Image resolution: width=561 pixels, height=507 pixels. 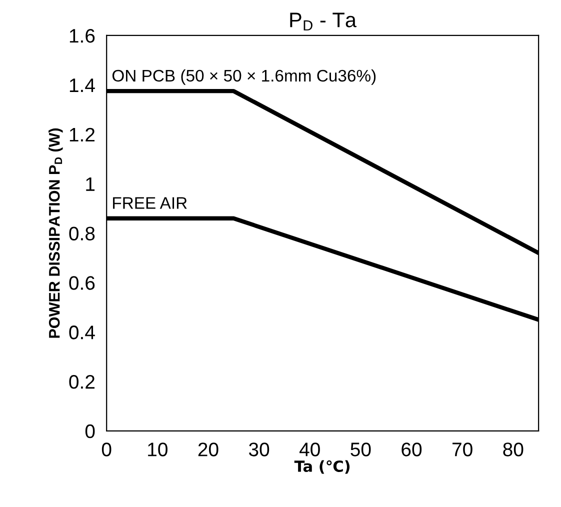 What do you see at coordinates (244, 77) in the screenshot?
I see `series-label: ON PCB (50 × 50 × 1.6mm Cu36%)` at bounding box center [244, 77].